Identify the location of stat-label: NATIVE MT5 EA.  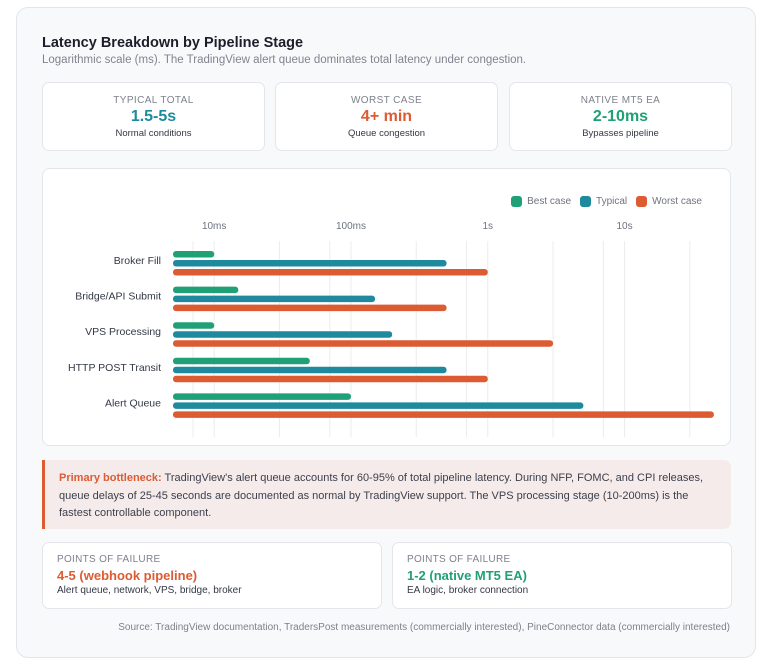
(620, 100).